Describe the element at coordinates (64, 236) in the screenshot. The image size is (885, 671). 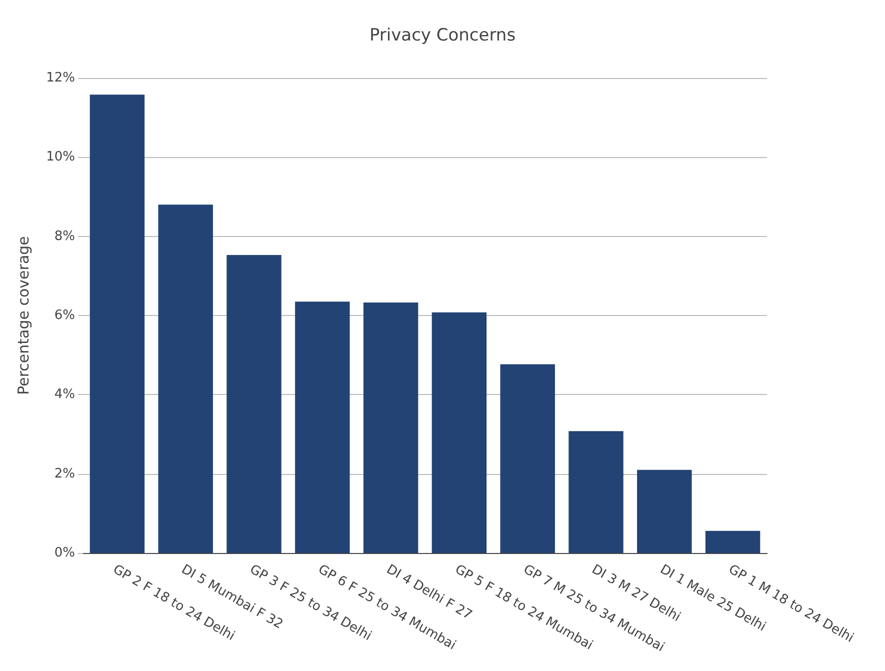
I see `y-tick-label: 8%` at that location.